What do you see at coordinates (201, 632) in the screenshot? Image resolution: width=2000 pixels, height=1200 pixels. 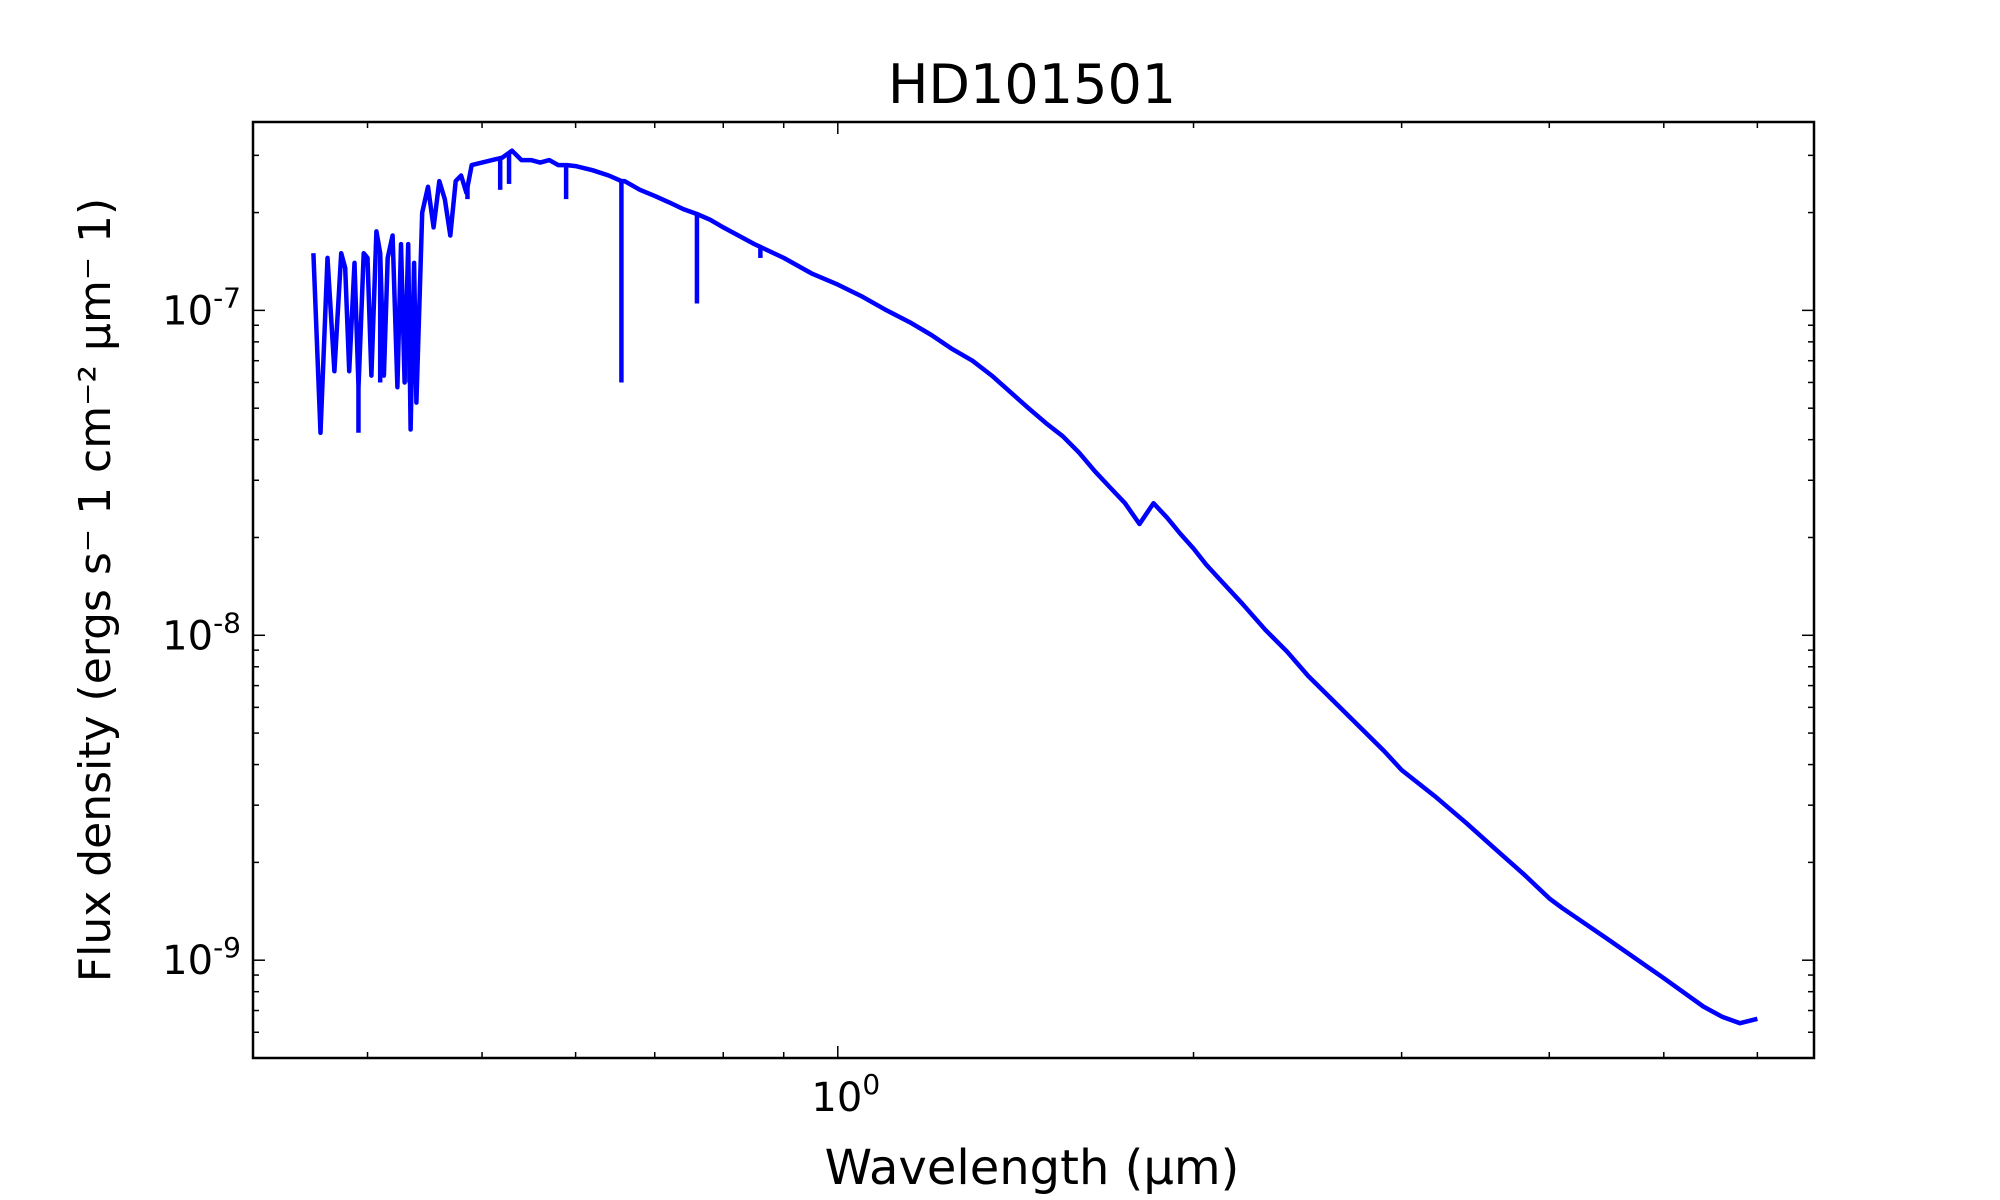 I see `y-tick-label: 10⁻⁸` at bounding box center [201, 632].